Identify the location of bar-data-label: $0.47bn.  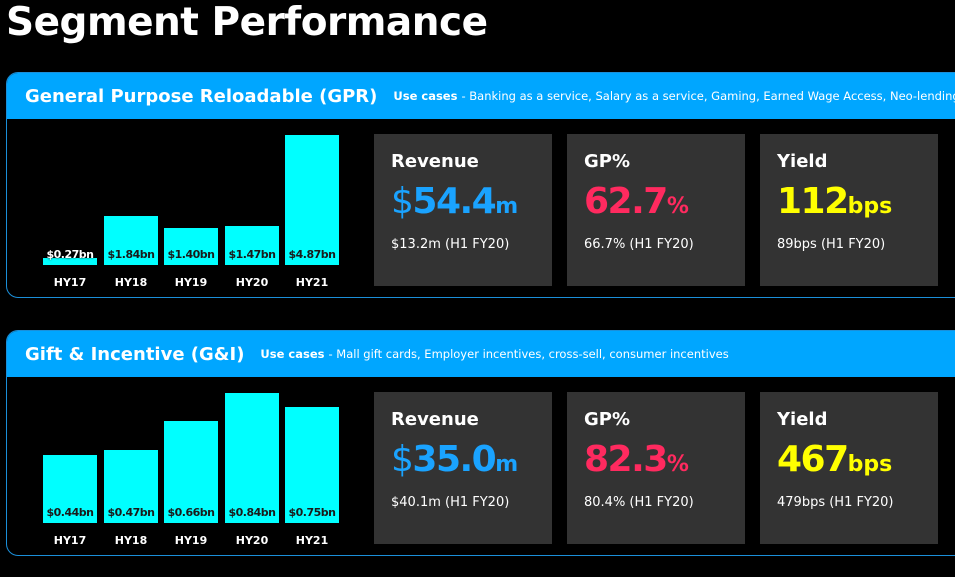
(131, 512).